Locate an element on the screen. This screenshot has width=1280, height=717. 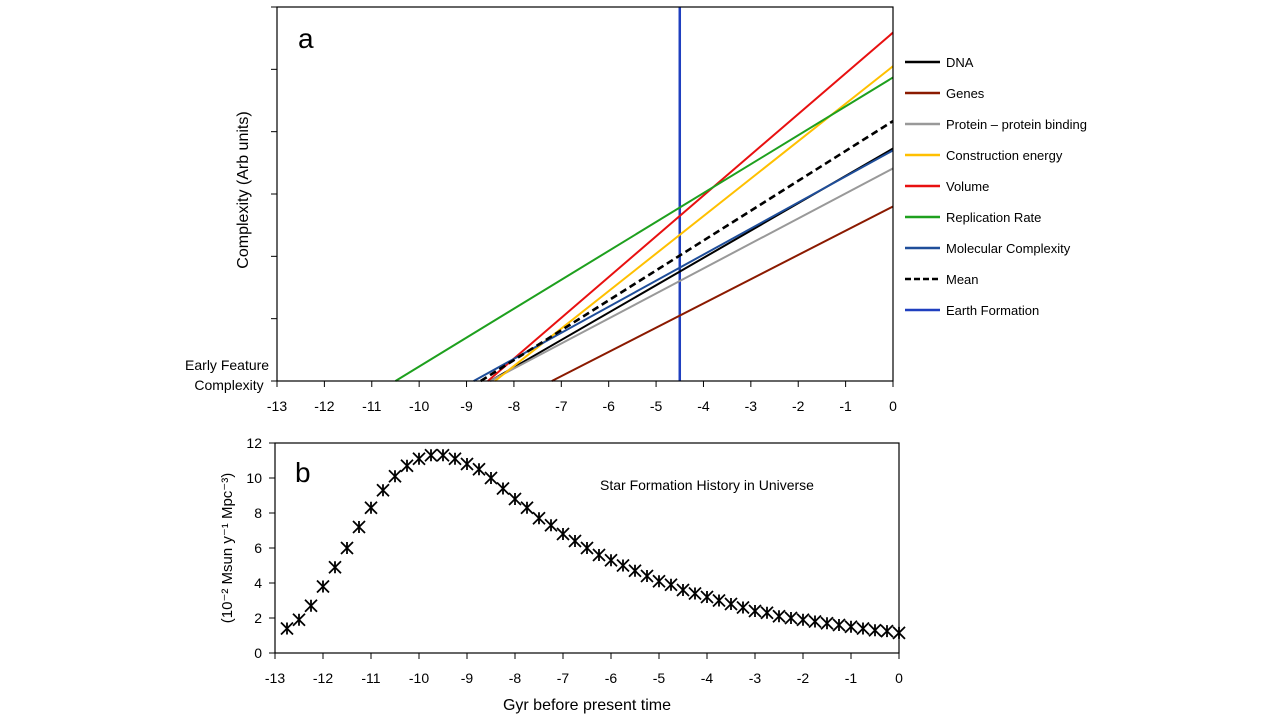
series-line-mean is located at coordinates (687, 251).